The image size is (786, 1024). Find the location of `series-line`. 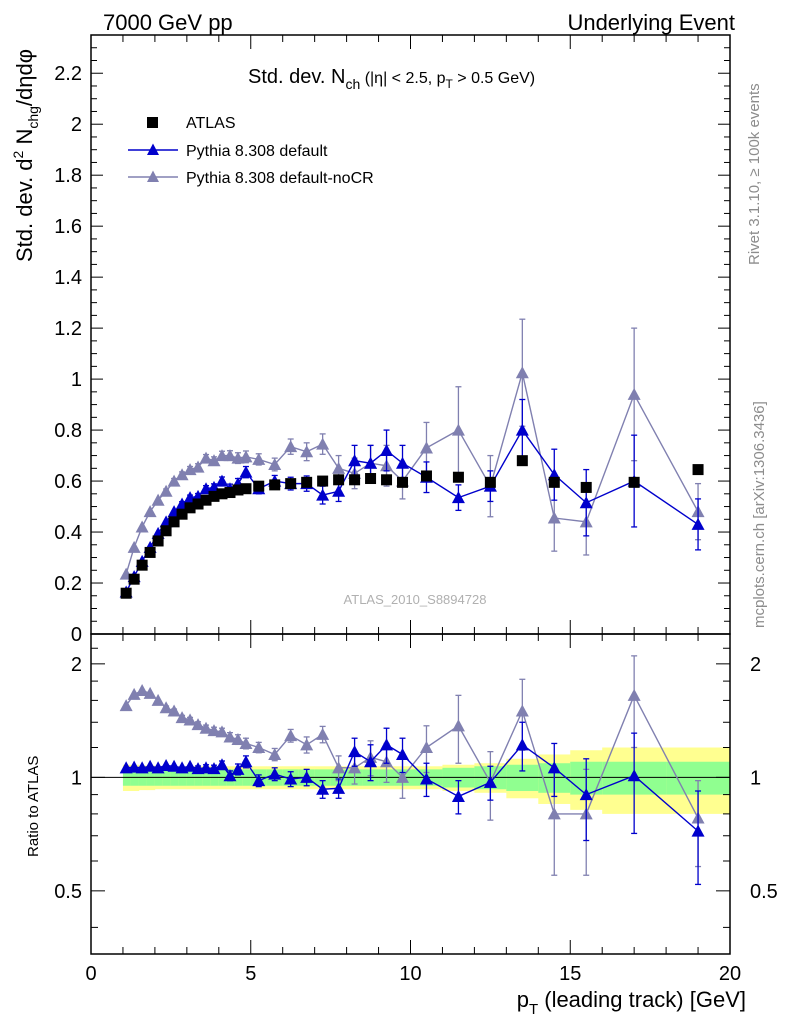

series-line is located at coordinates (412, 473).